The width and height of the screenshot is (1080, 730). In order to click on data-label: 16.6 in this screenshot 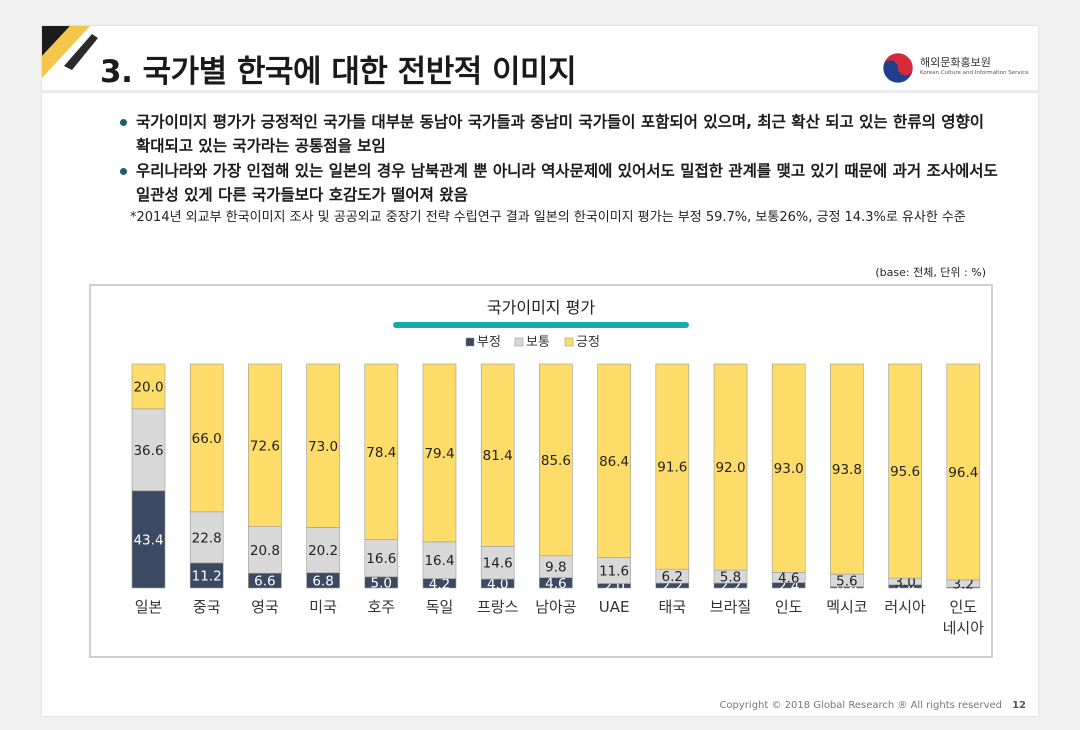, I will do `click(381, 559)`.